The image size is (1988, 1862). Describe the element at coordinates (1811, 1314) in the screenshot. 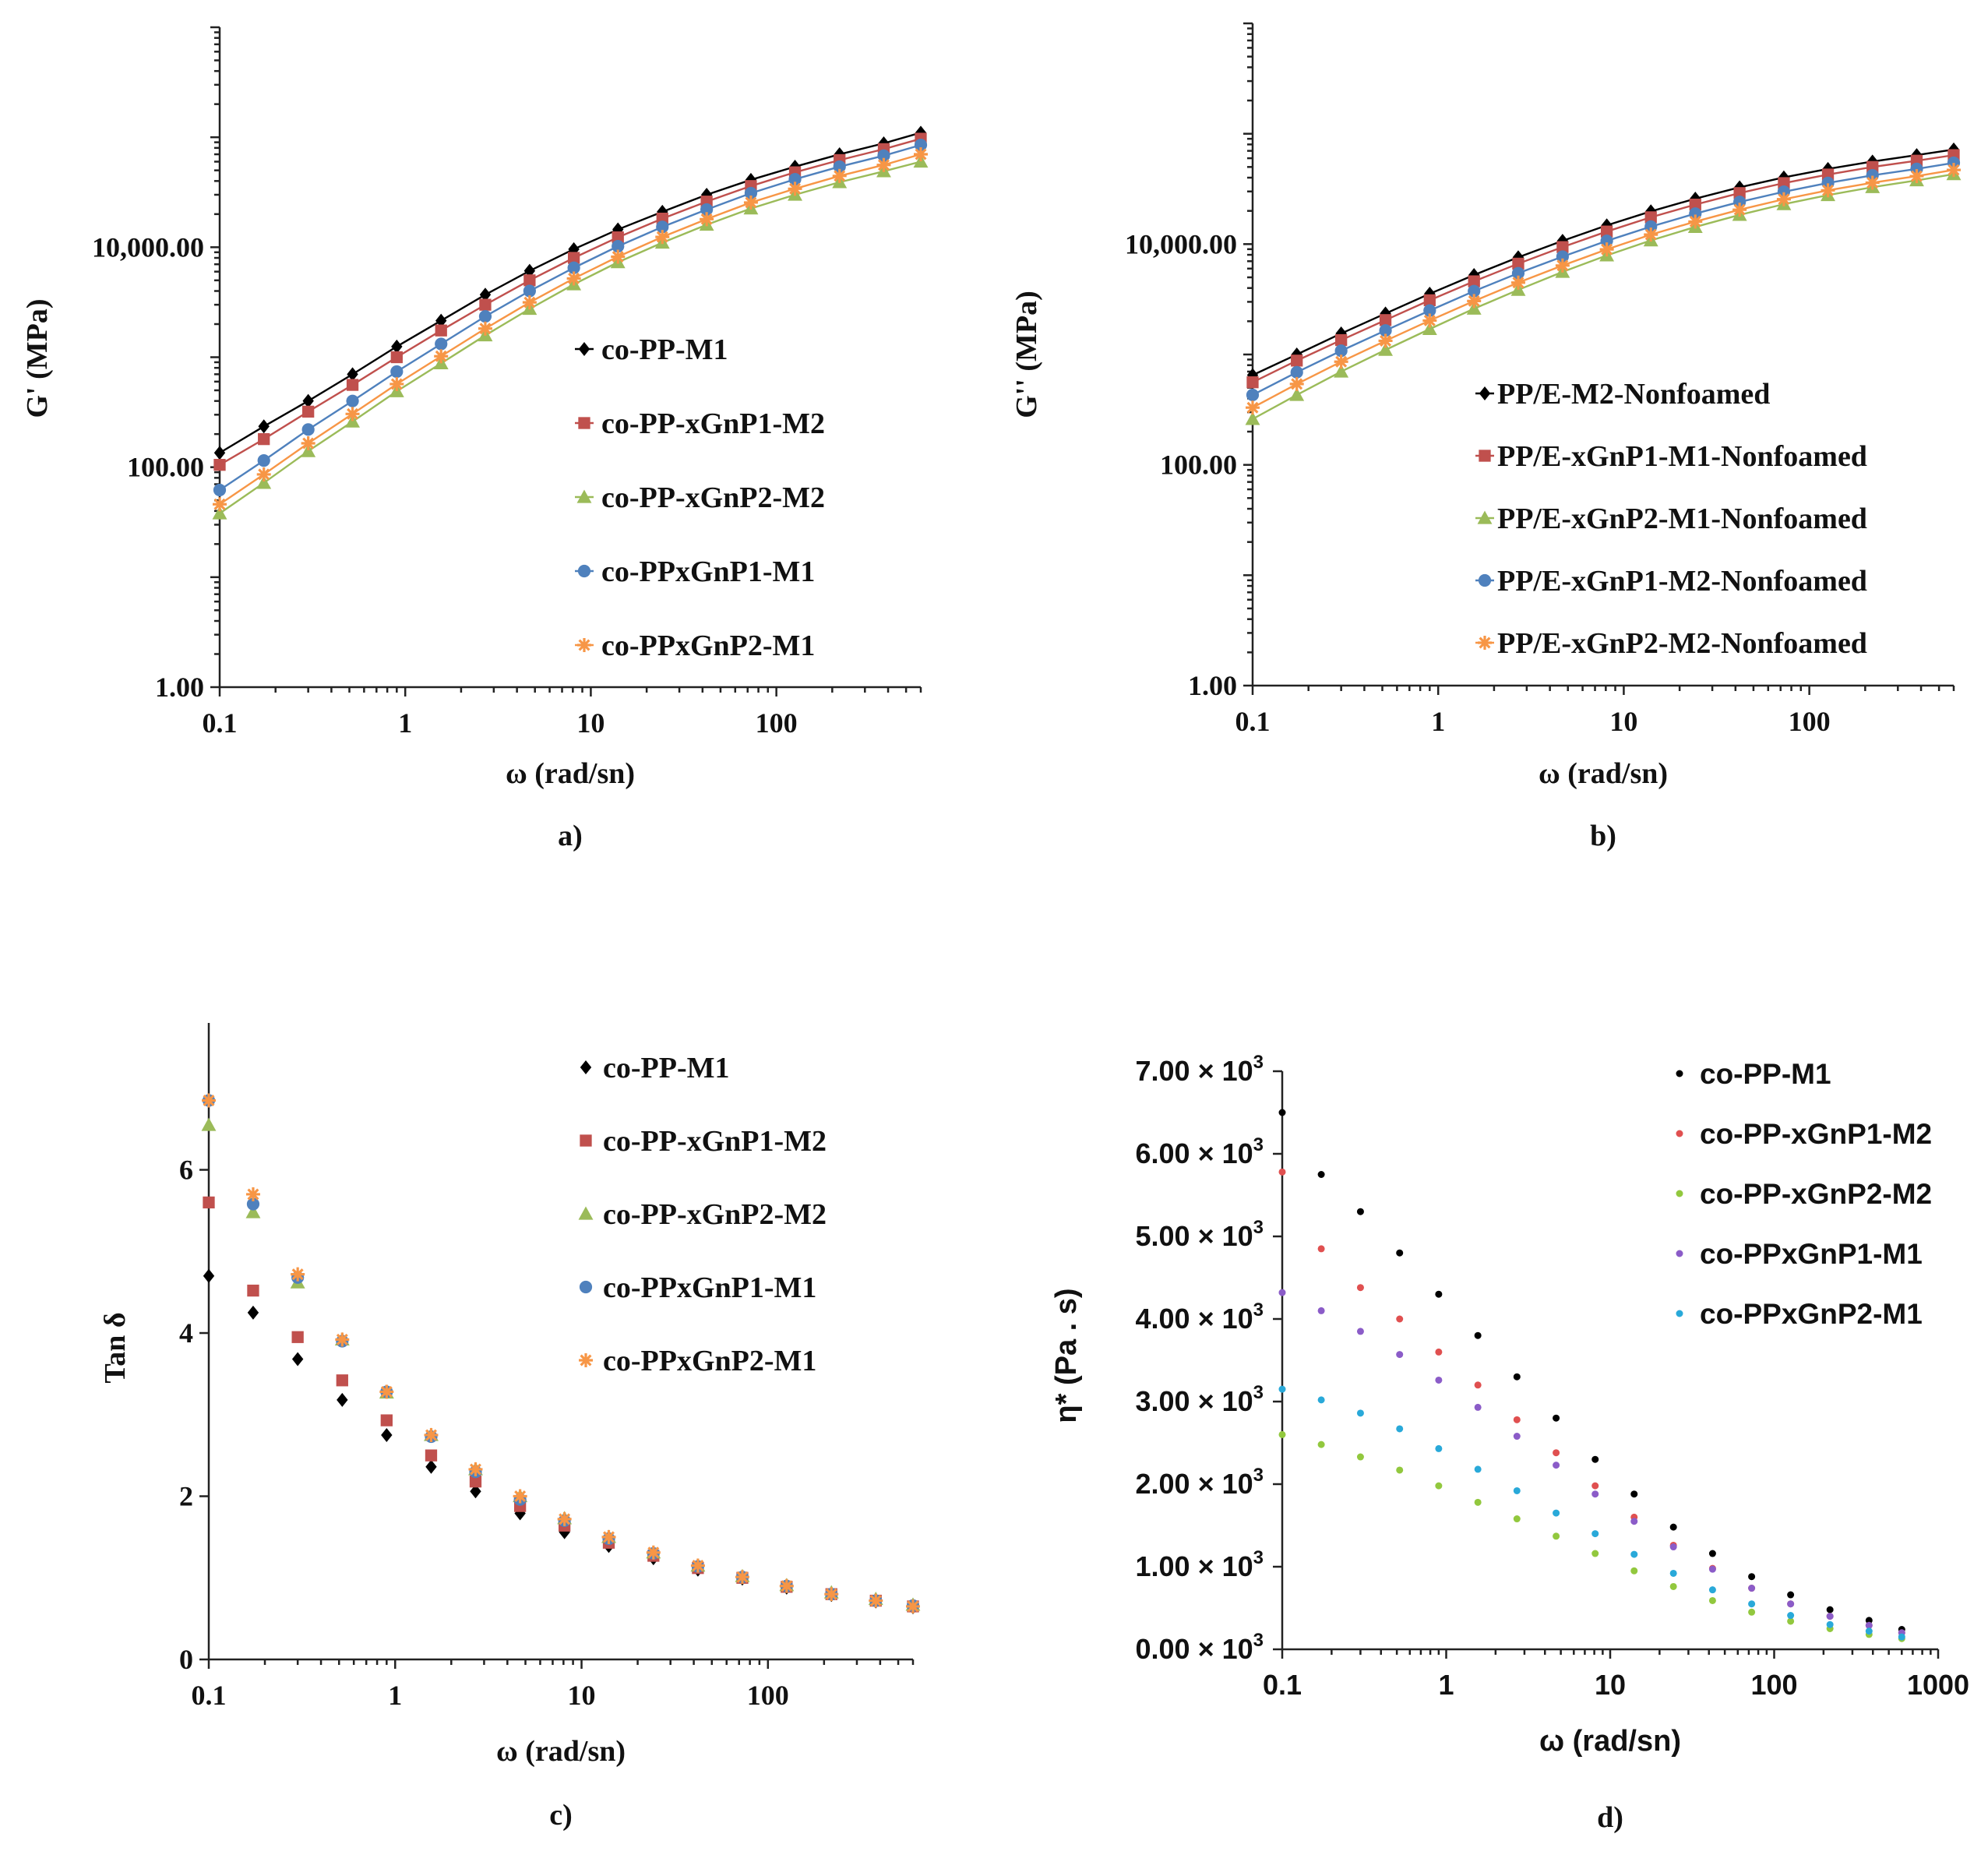

I see `legend-label: co-PPxGnP2-M1` at that location.